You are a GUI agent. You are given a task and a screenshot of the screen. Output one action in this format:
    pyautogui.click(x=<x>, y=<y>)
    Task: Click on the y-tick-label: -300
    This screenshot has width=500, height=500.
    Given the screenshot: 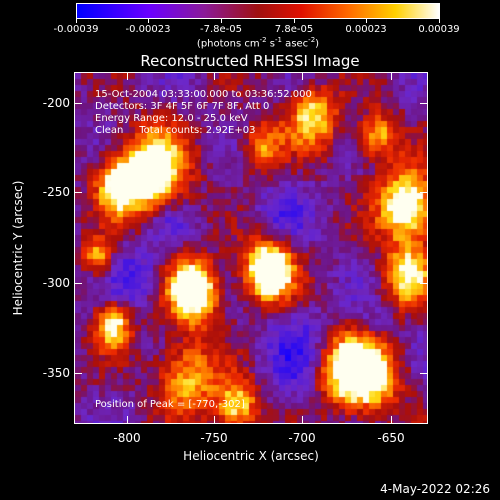 What is the action you would take?
    pyautogui.click(x=56, y=283)
    